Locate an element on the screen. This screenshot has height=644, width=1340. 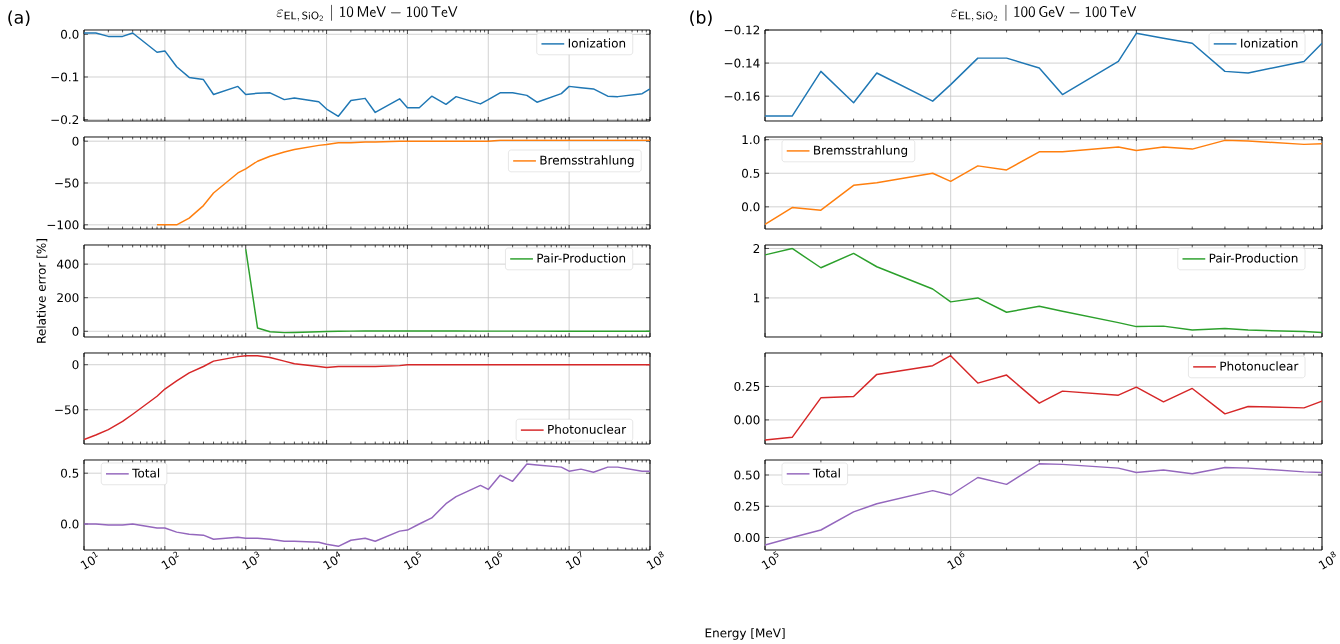
y-tick-label: −100 is located at coordinates (63, 225).